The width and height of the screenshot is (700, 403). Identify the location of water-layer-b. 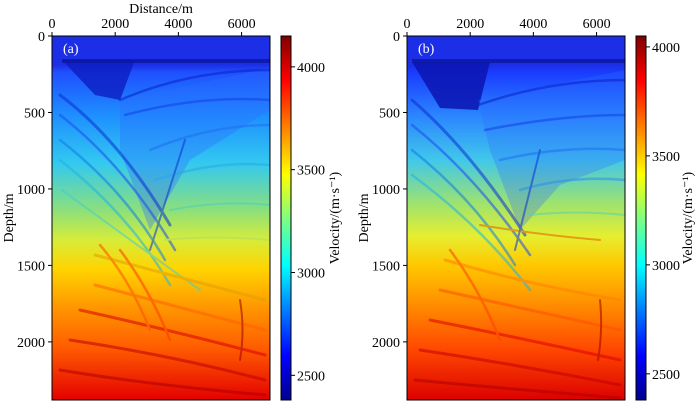
(516, 48).